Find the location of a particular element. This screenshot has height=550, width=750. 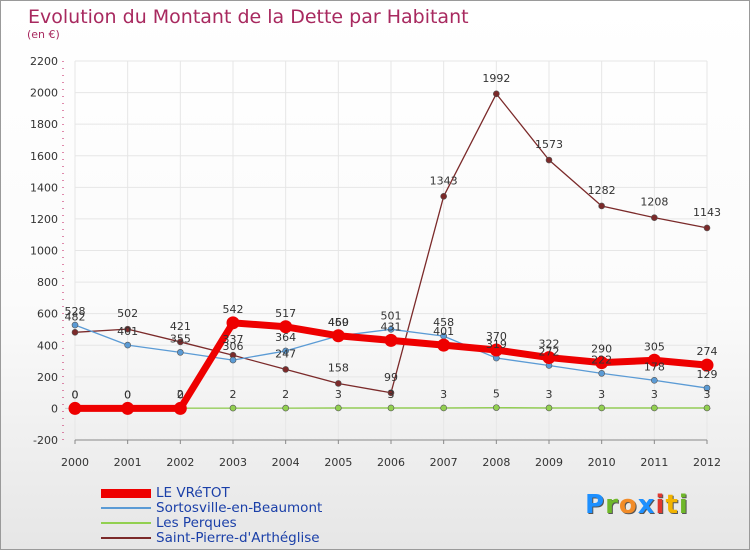

data-label: 528 is located at coordinates (75, 311).